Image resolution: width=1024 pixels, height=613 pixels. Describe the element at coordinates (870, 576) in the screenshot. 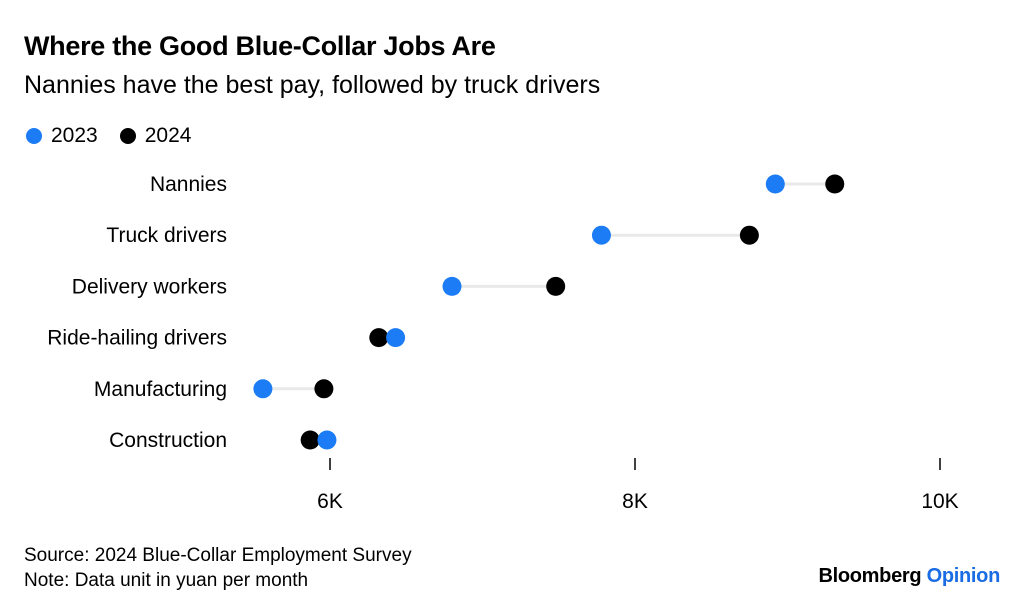

I see `brand-name: Bloomberg` at that location.